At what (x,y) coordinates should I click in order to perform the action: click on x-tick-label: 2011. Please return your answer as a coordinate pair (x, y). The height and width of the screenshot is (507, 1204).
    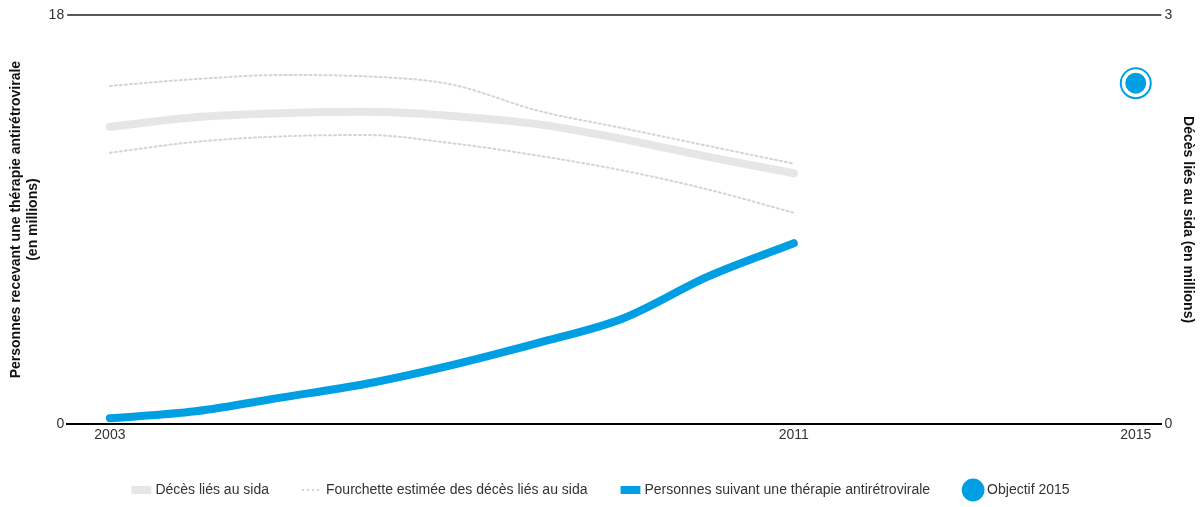
    Looking at the image, I should click on (794, 434).